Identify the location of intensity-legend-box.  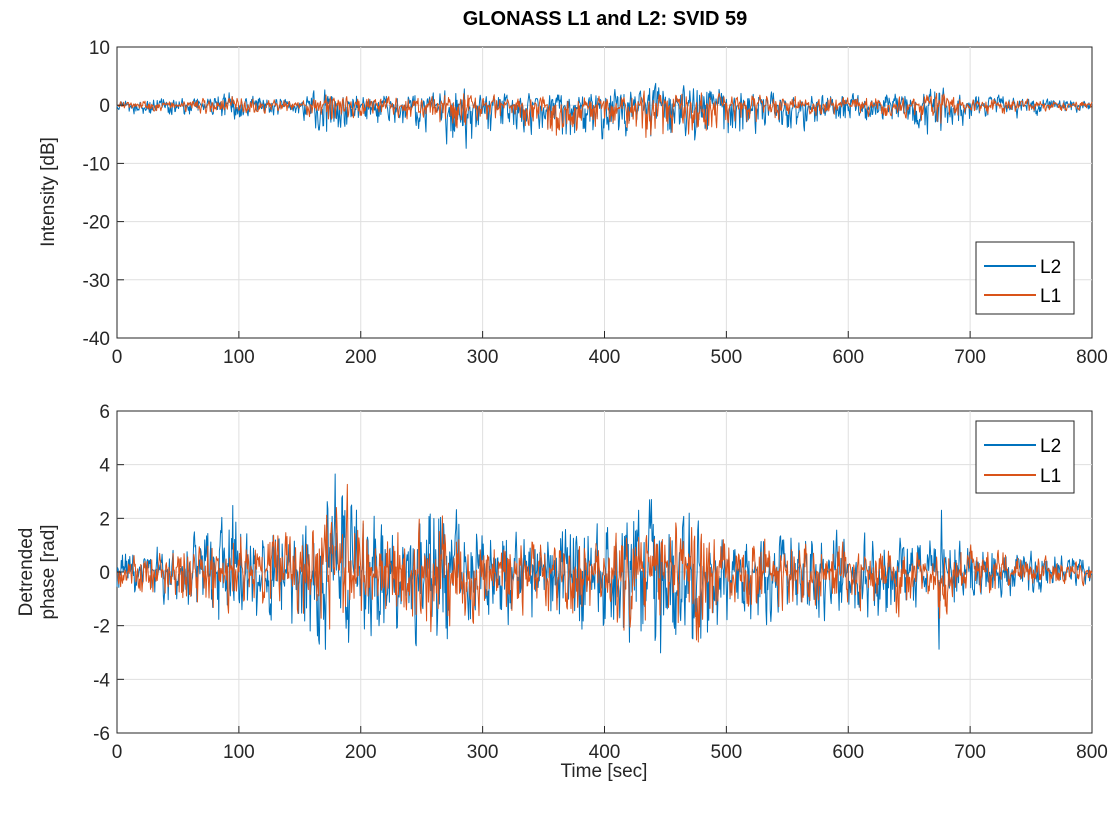
(1025, 278).